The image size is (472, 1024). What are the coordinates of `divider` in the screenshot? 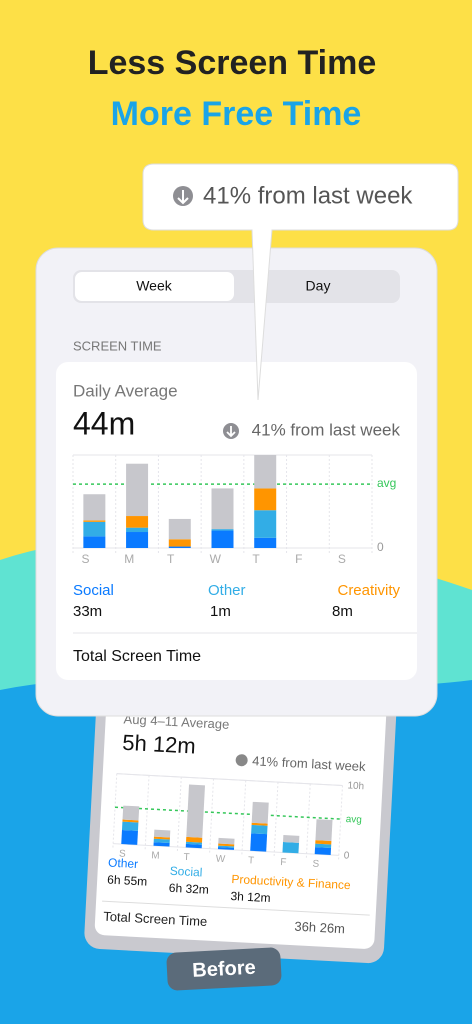 It's located at (236, 908).